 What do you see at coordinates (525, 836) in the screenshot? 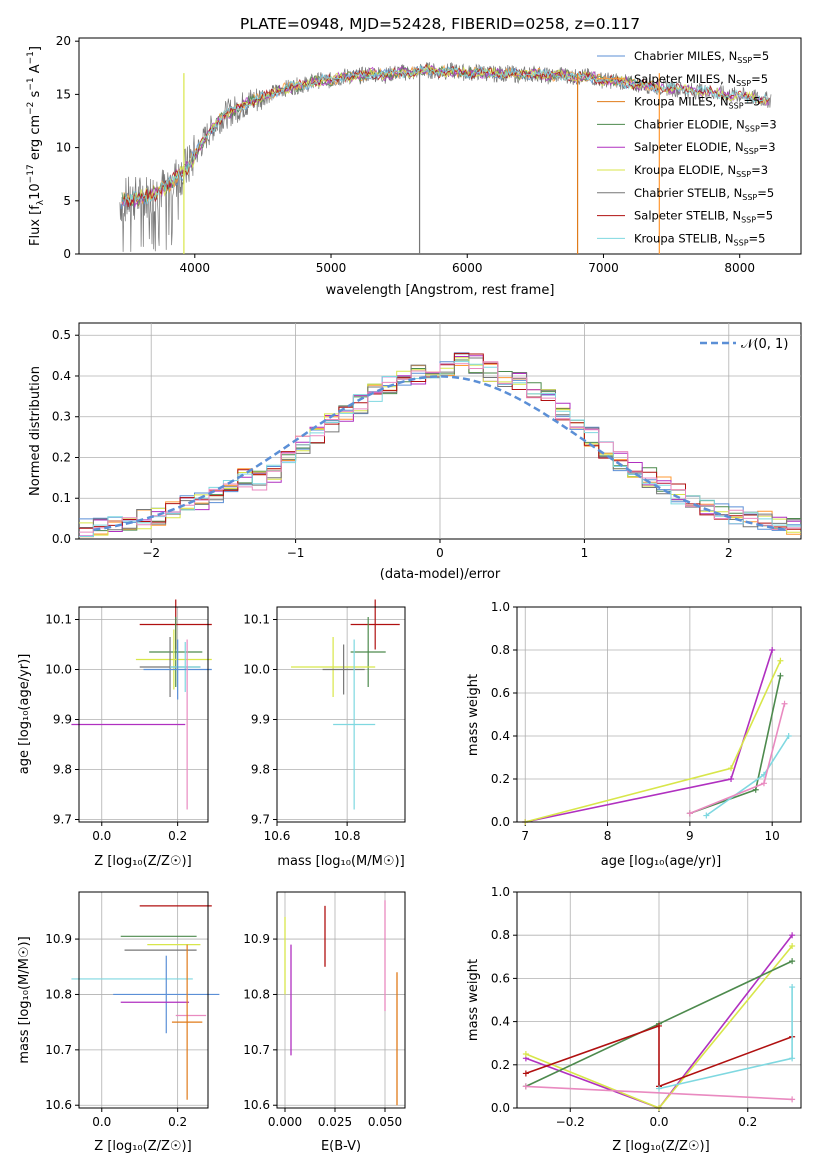
I see `tick-label: 7` at bounding box center [525, 836].